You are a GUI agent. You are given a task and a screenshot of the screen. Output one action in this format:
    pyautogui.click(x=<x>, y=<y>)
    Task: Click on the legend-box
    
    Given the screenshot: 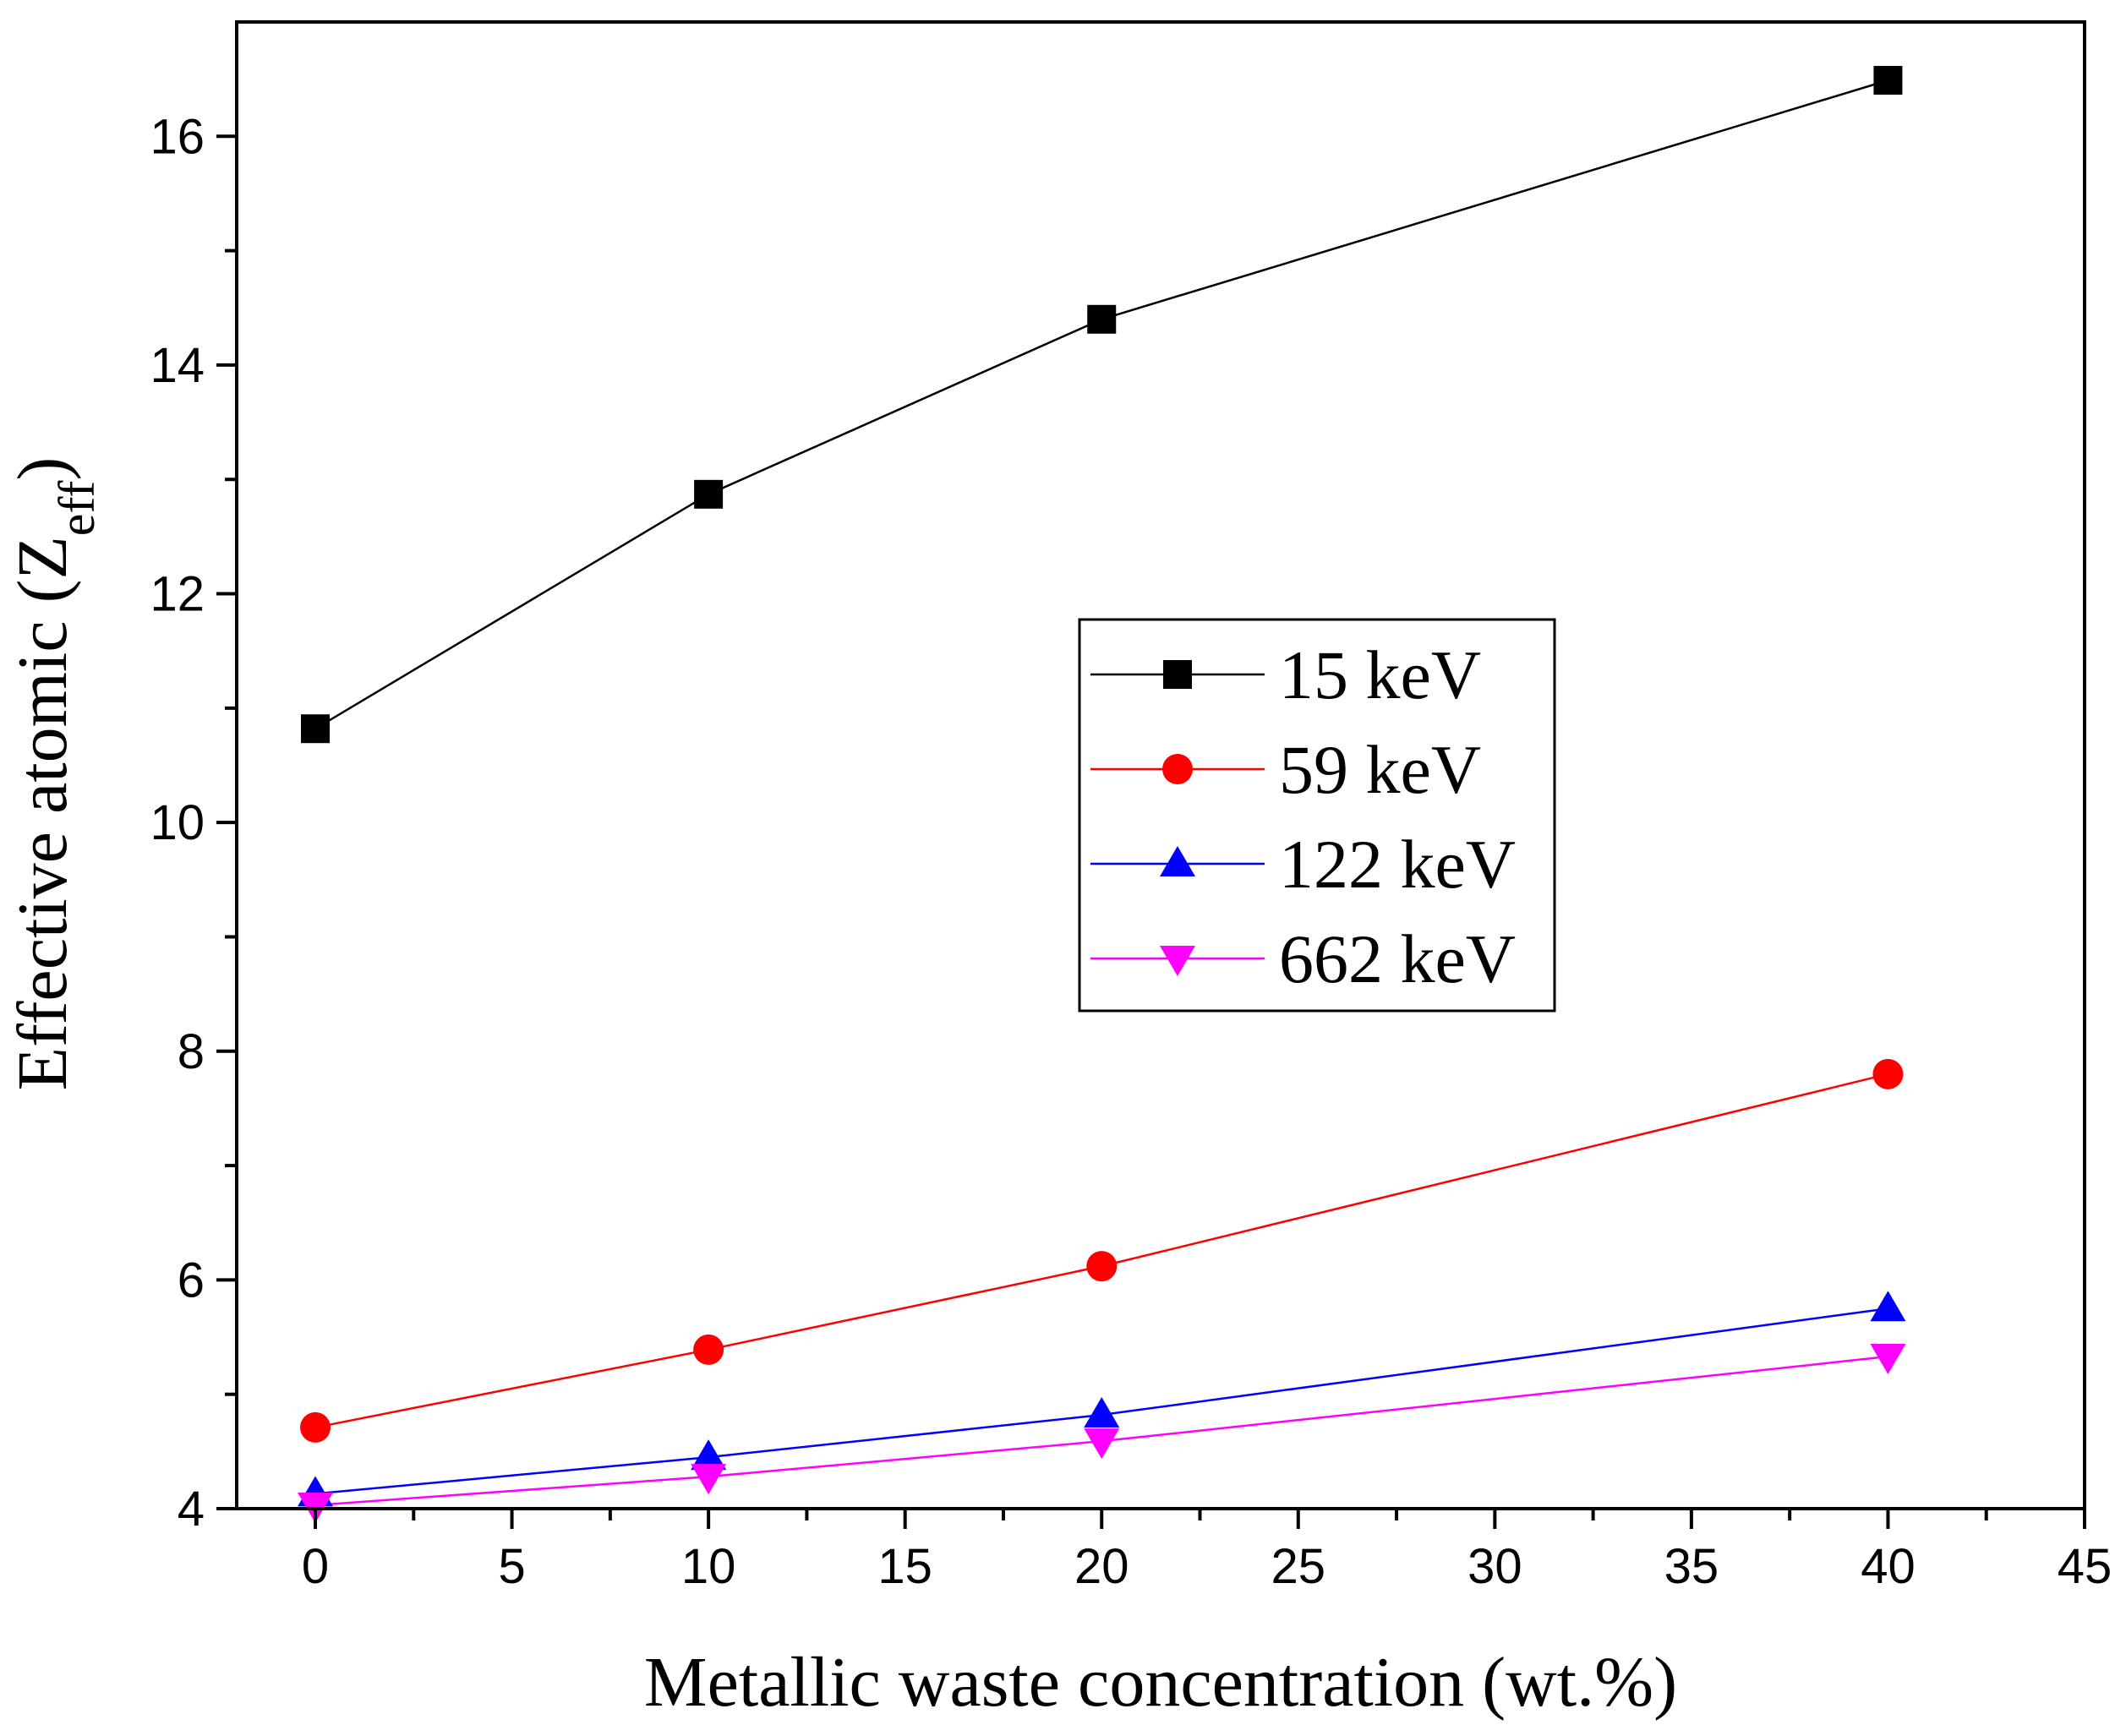 What is the action you would take?
    pyautogui.click(x=1317, y=815)
    